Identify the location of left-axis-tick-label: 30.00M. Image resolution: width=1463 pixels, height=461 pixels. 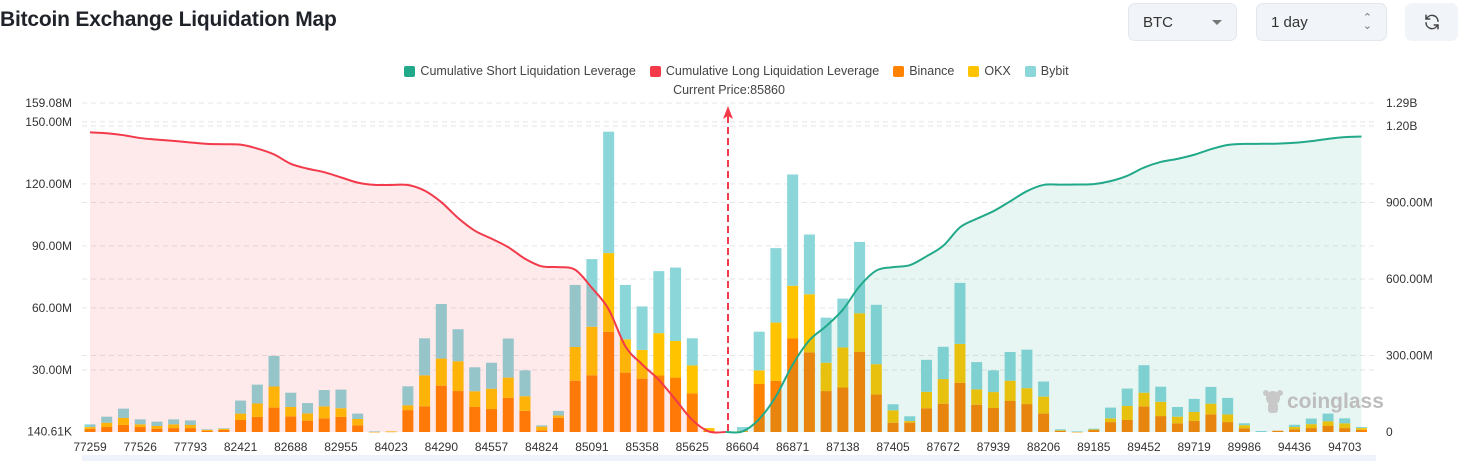
(52, 370).